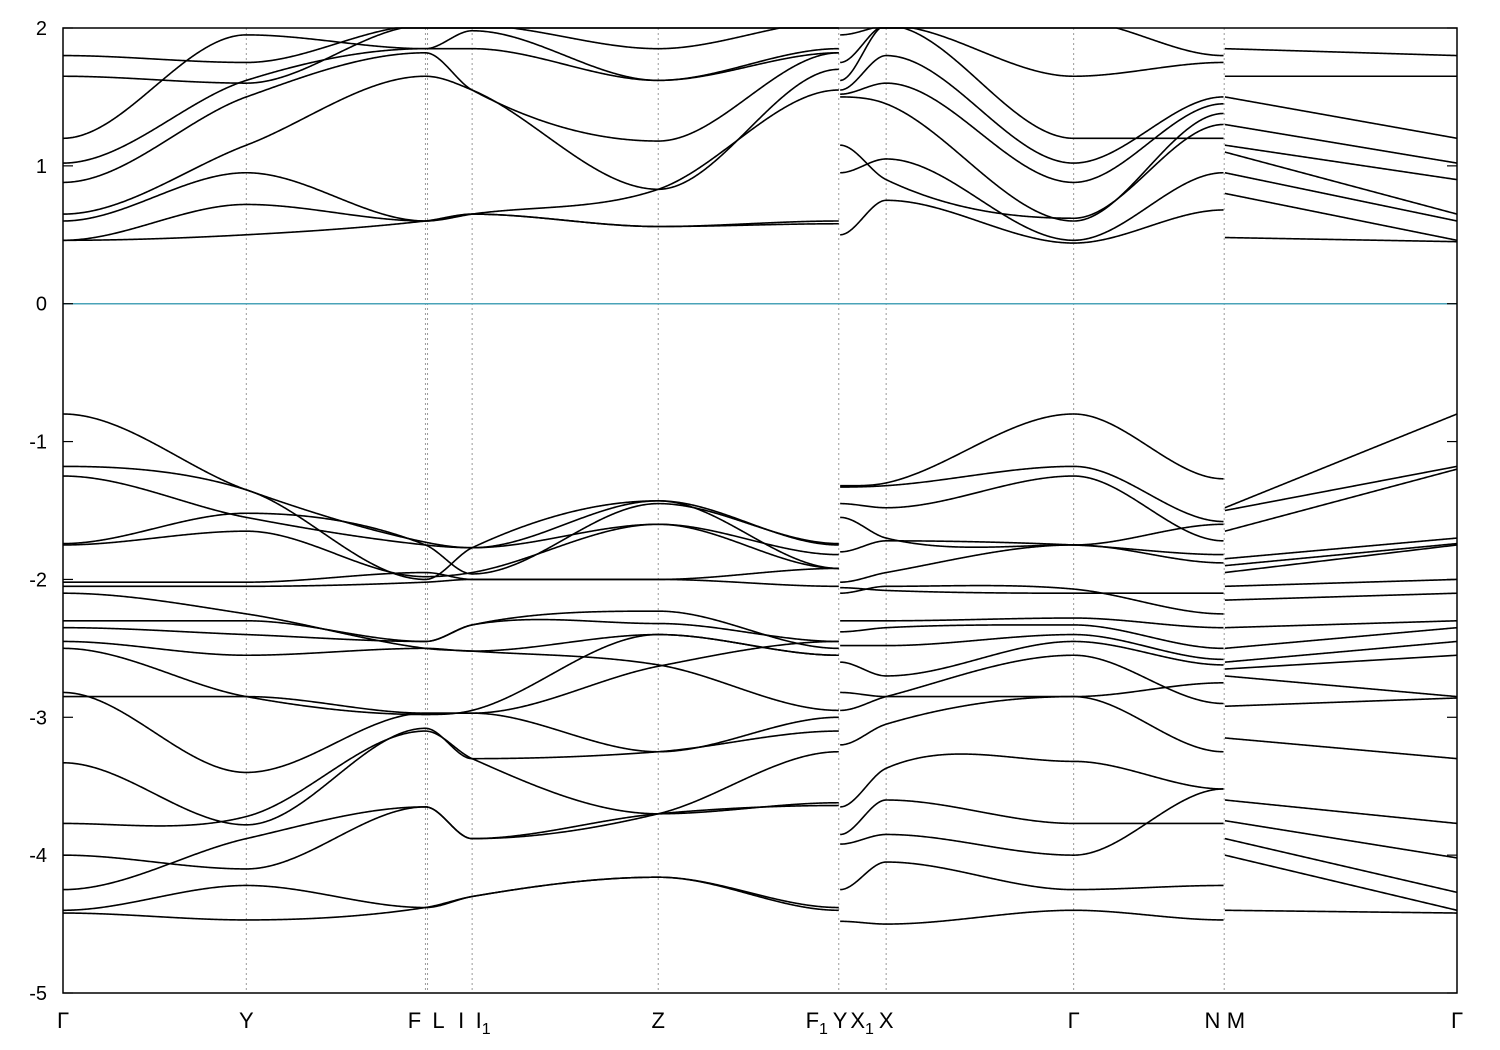  I want to click on y-tick-label: -2, so click(38, 580).